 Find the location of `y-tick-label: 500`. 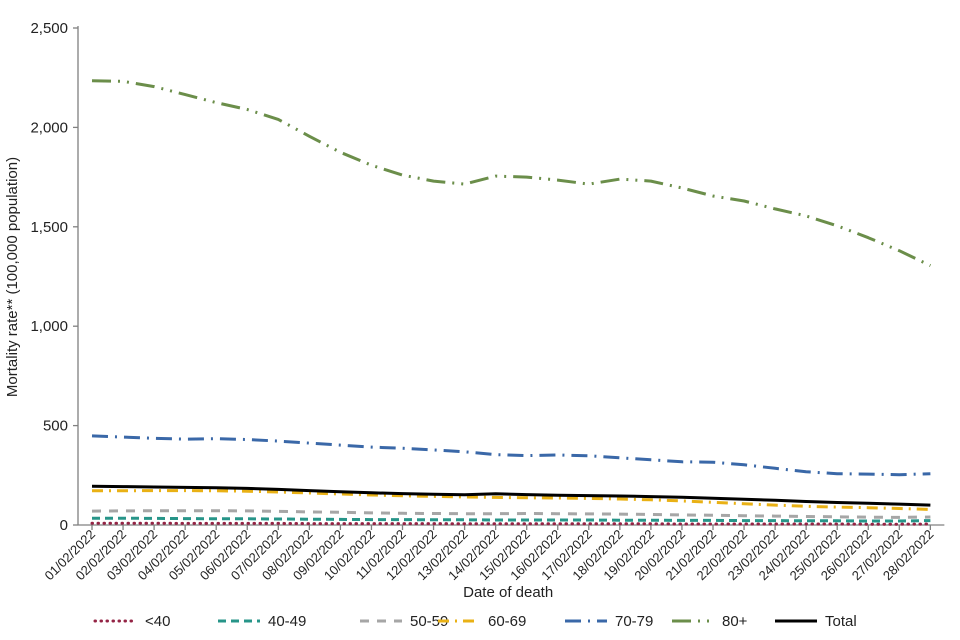

y-tick-label: 500 is located at coordinates (55, 426).